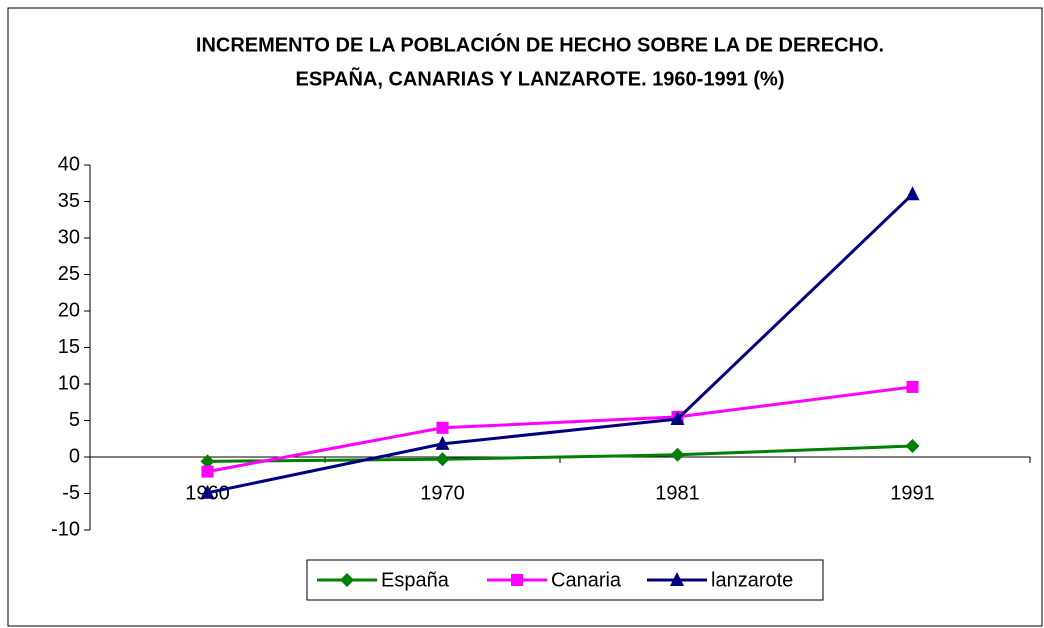 The width and height of the screenshot is (1044, 628). I want to click on y-tick-label: 25, so click(69, 274).